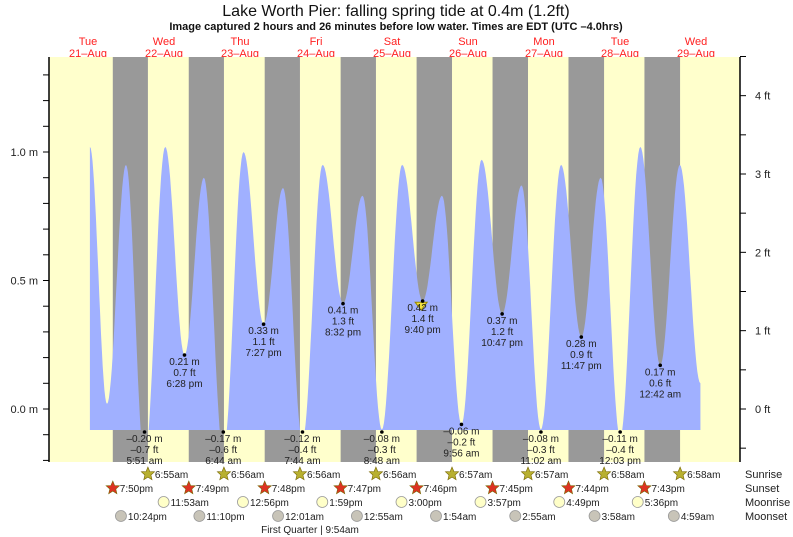 The width and height of the screenshot is (793, 537). What do you see at coordinates (459, 517) in the screenshot?
I see `moonset-time: 1:54am` at bounding box center [459, 517].